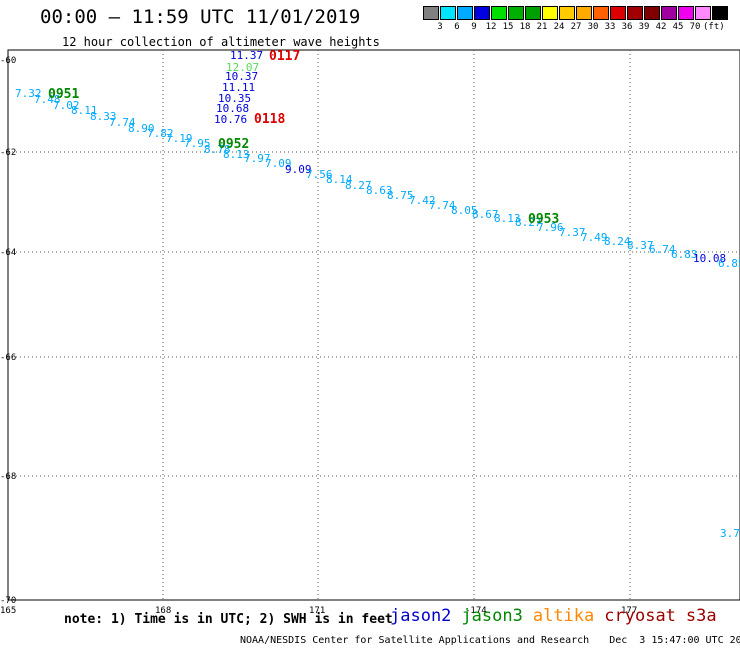 The image size is (740, 650). Describe the element at coordinates (232, 108) in the screenshot. I see `wave-height-label: 10.68` at that location.